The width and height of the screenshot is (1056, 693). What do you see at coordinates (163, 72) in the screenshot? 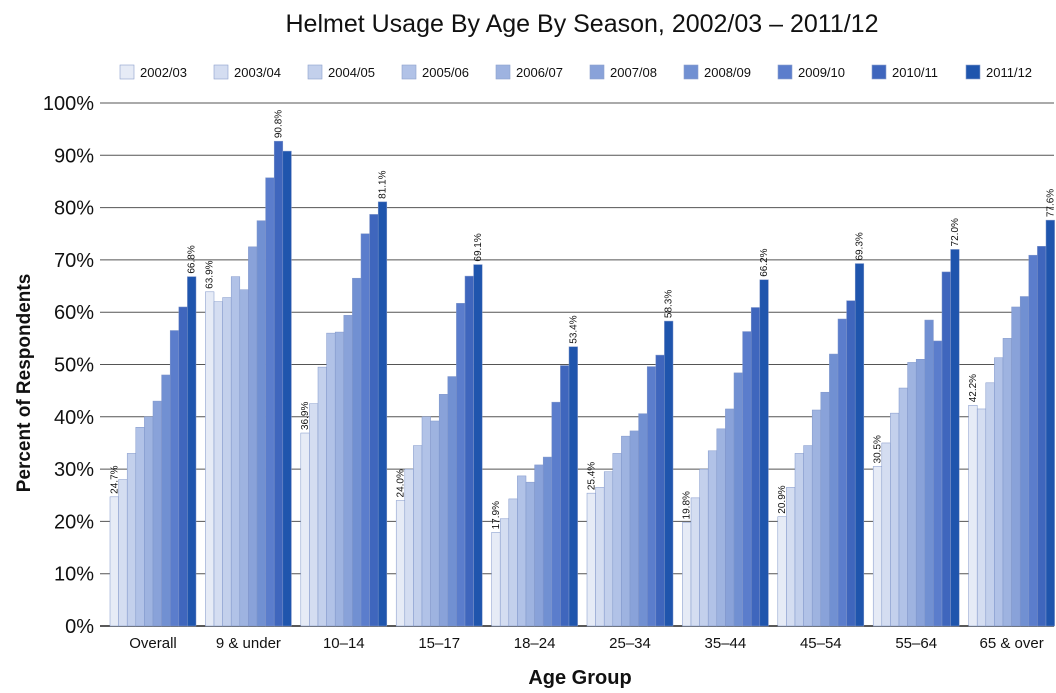
I see `legend-label: 2002/03` at bounding box center [163, 72].